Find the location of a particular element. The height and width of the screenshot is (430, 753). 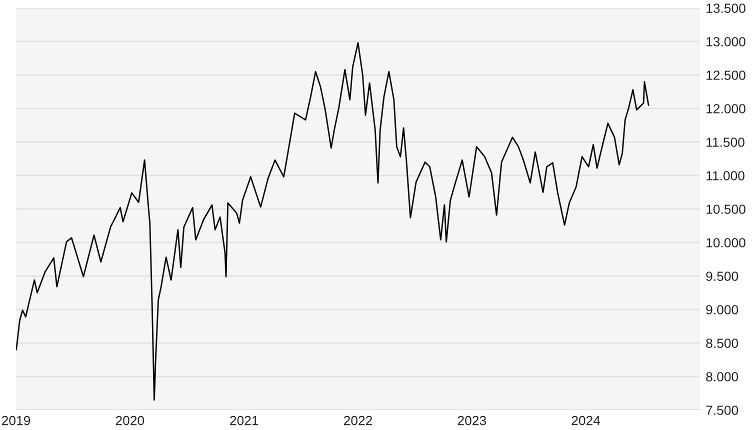

x-tick-label: 2021 is located at coordinates (244, 421).